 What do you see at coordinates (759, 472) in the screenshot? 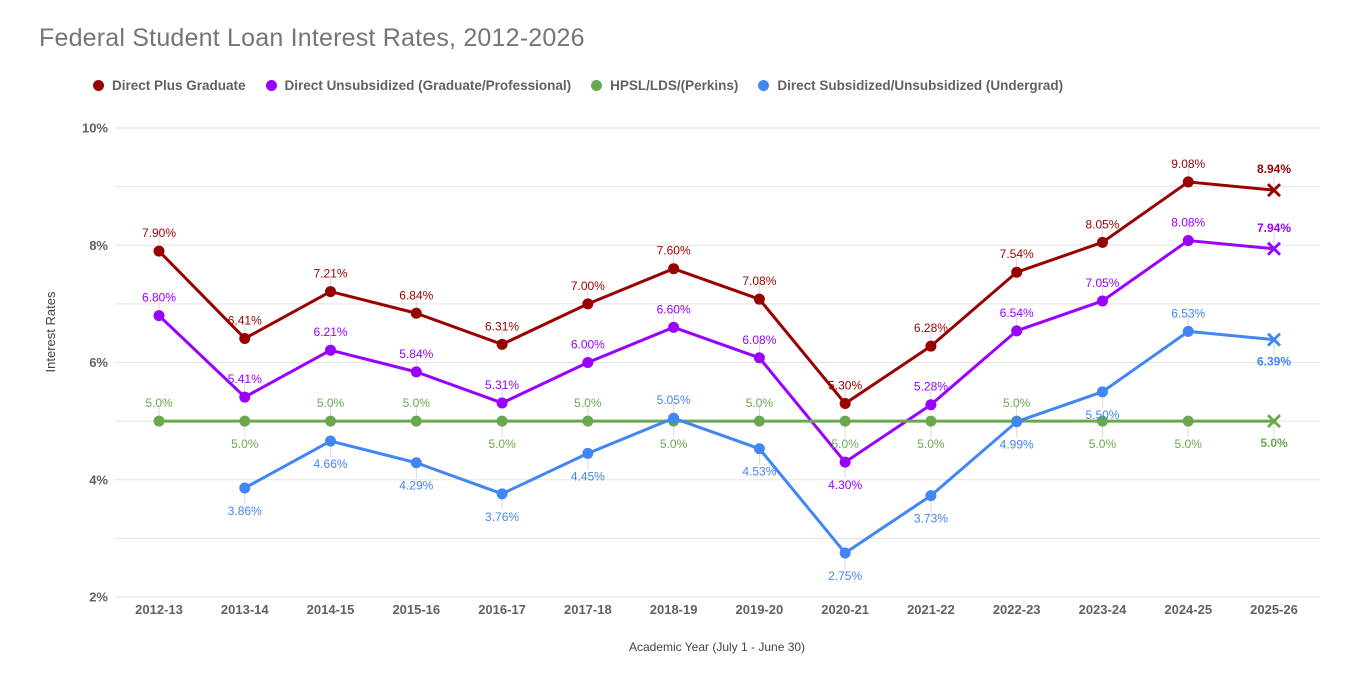
I see `data-label: 4.53%` at bounding box center [759, 472].